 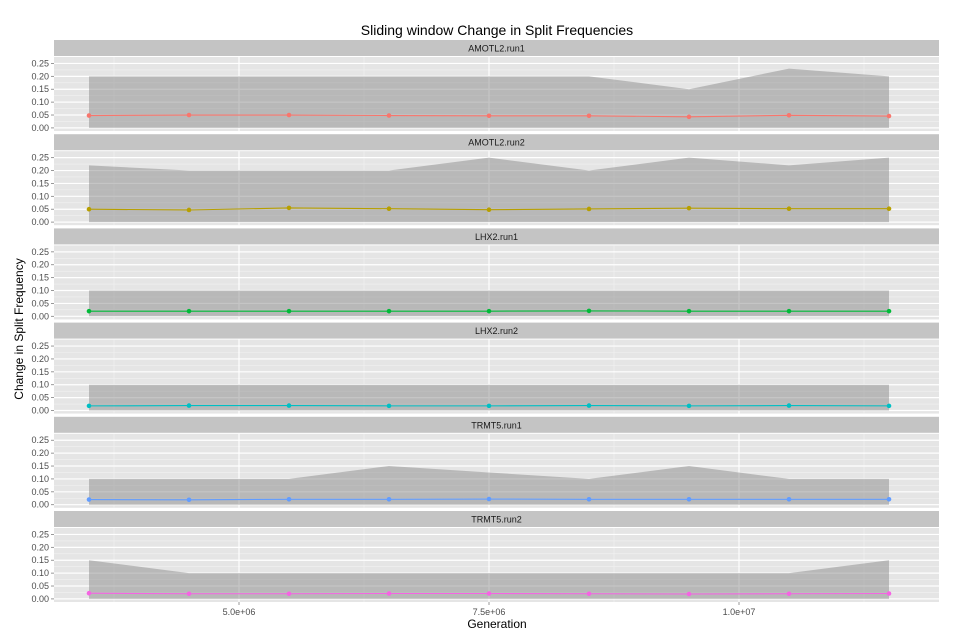 What do you see at coordinates (739, 612) in the screenshot?
I see `x-tick-label: 1.0e+07` at bounding box center [739, 612].